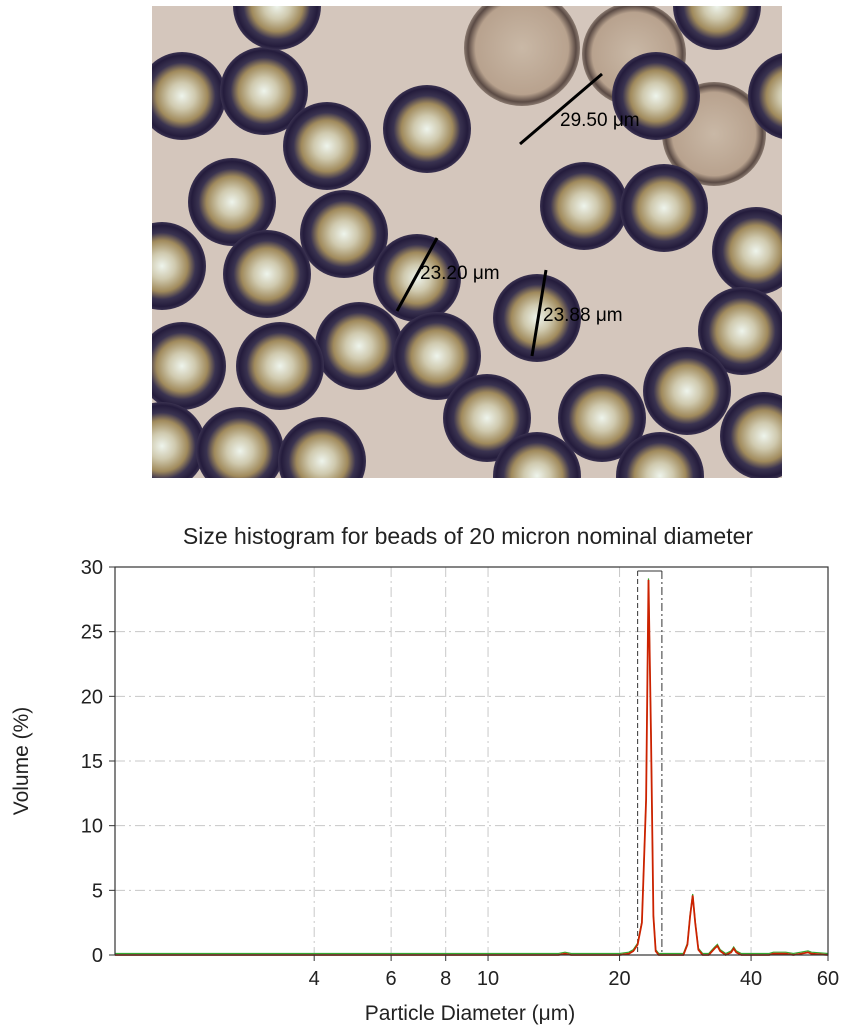  Describe the element at coordinates (574, 972) in the screenshot. I see `x-axis-ticks: 4 6 8 10 20 40 60` at that location.